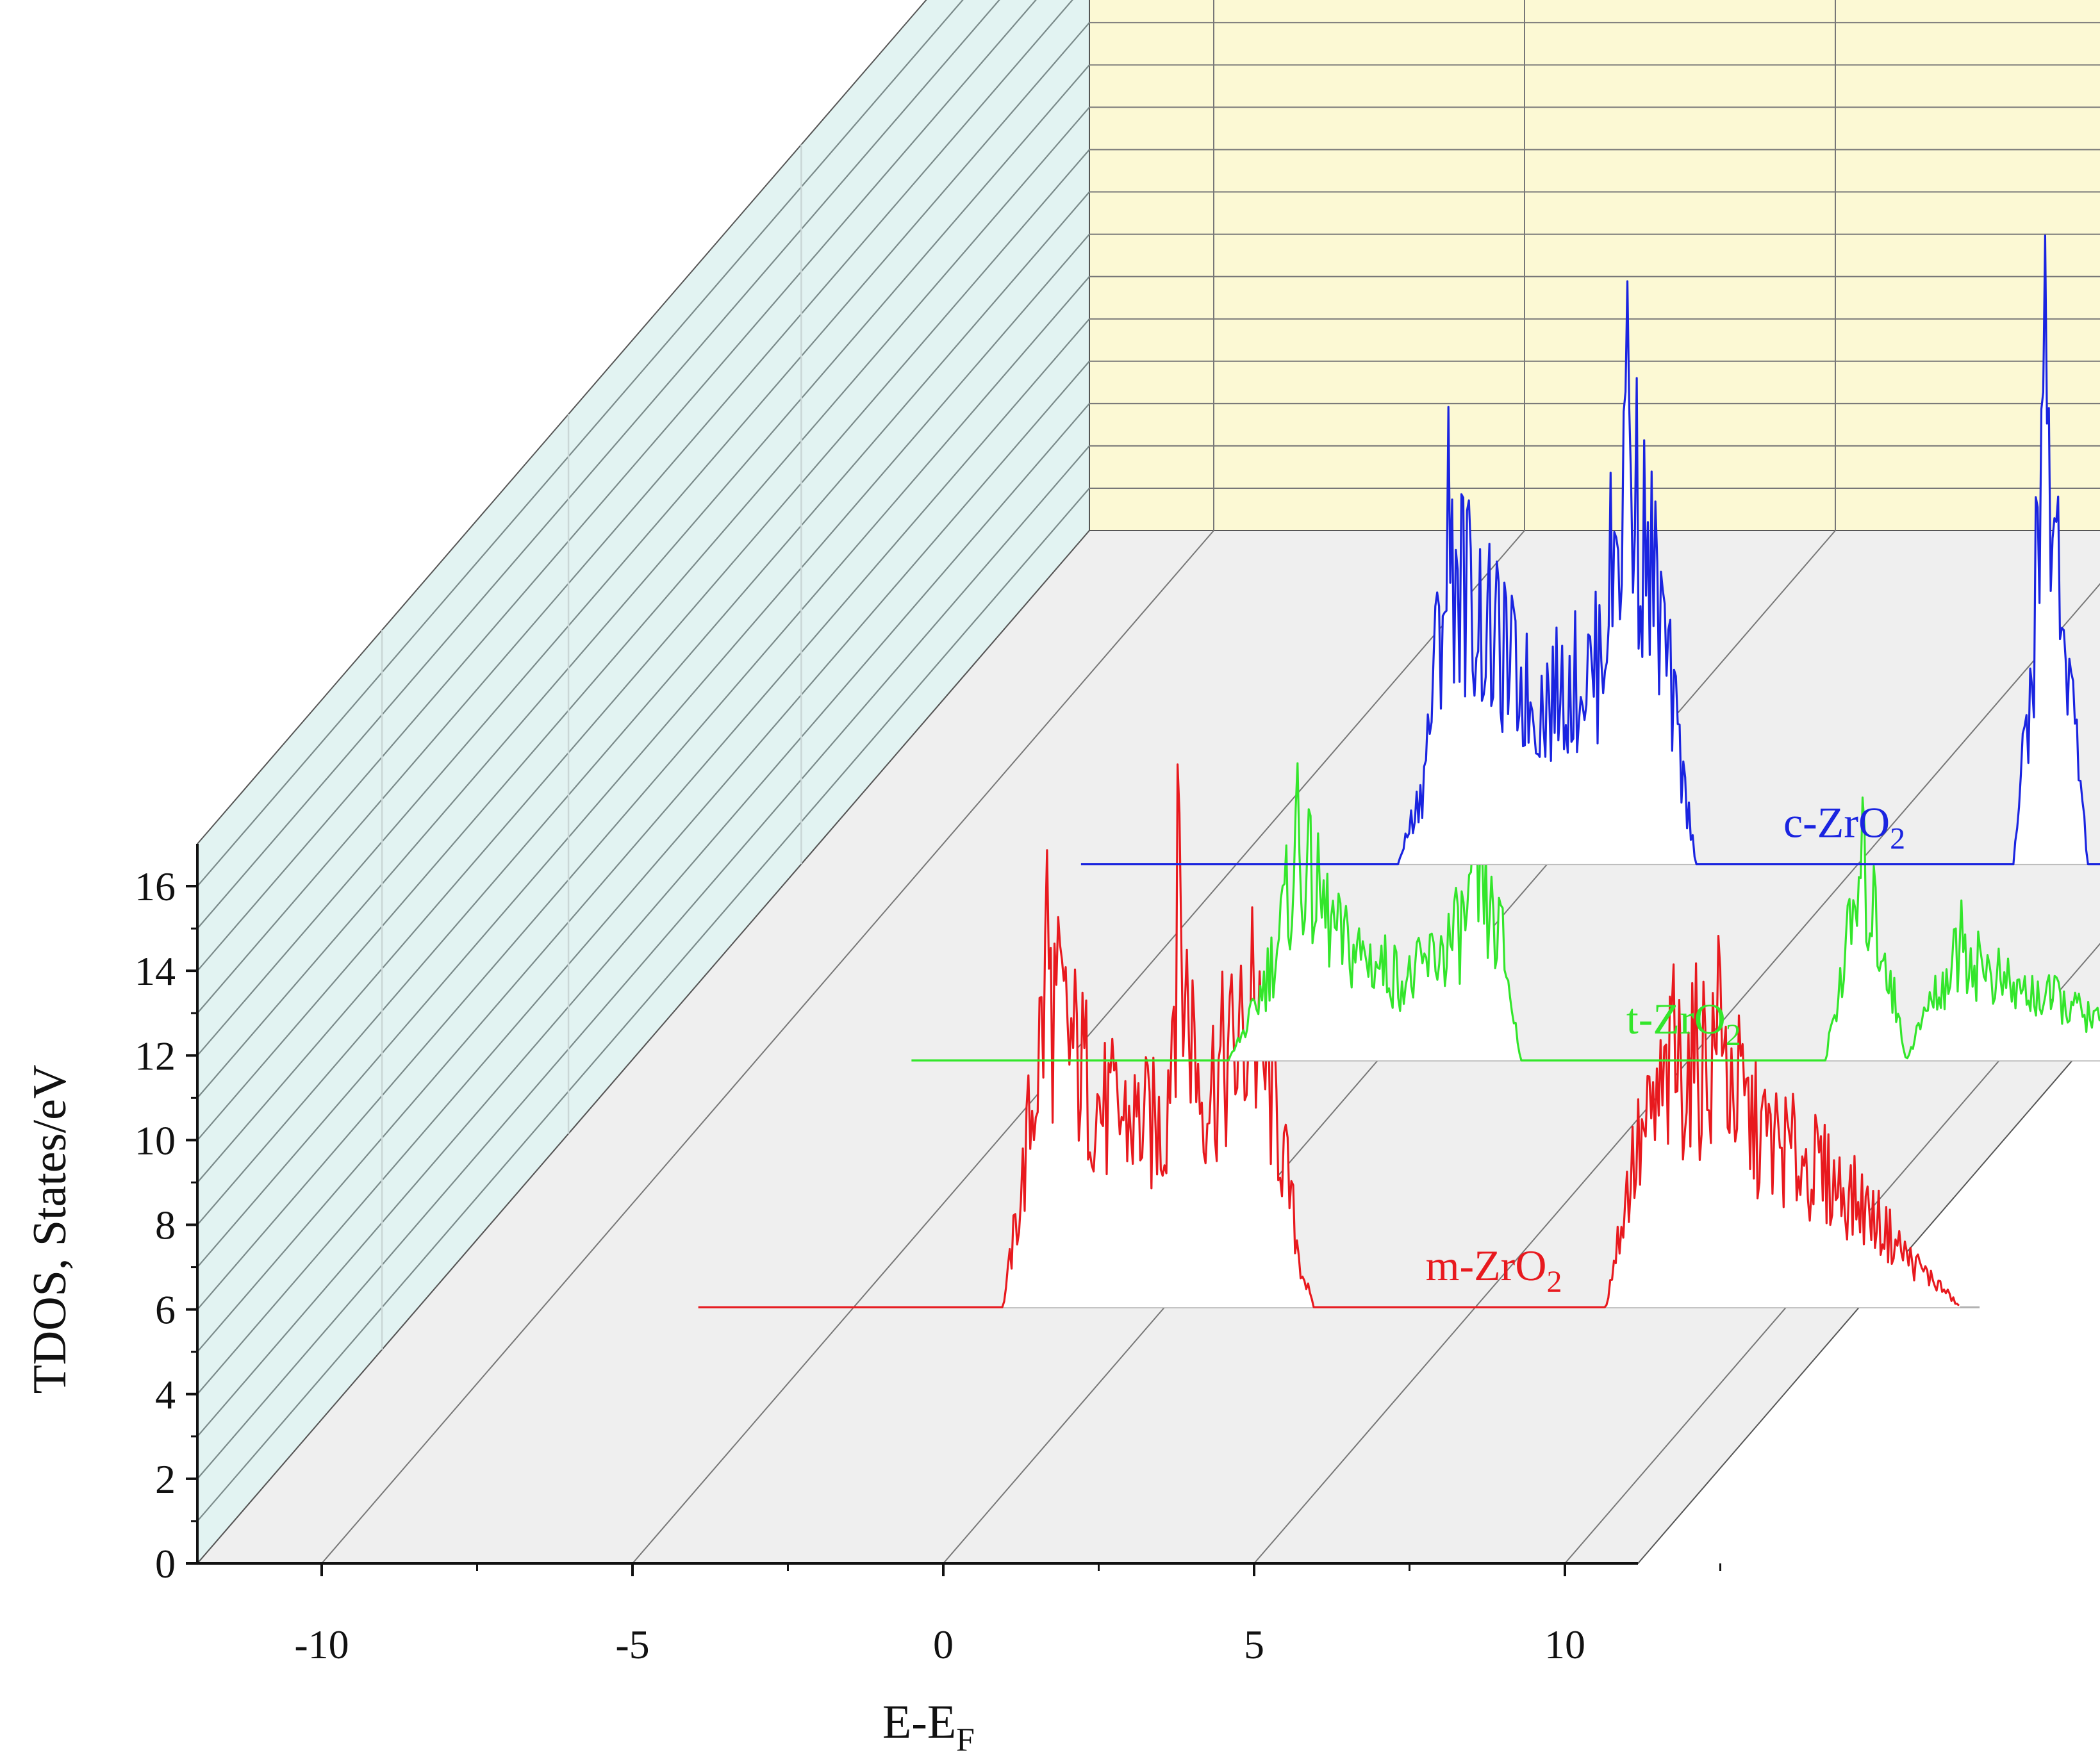 Image resolution: width=2100 pixels, height=1755 pixels. Describe the element at coordinates (1494, 1270) in the screenshot. I see `series-label: m-ZrO2` at that location.